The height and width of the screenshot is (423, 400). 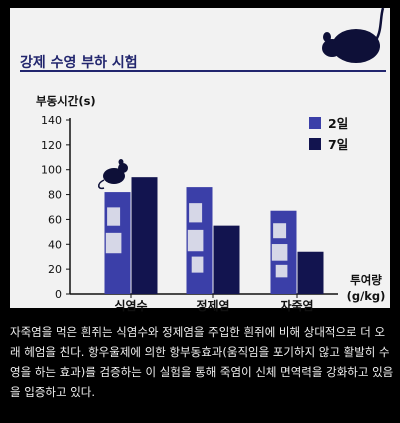 I want to click on title-divider, so click(x=203, y=71).